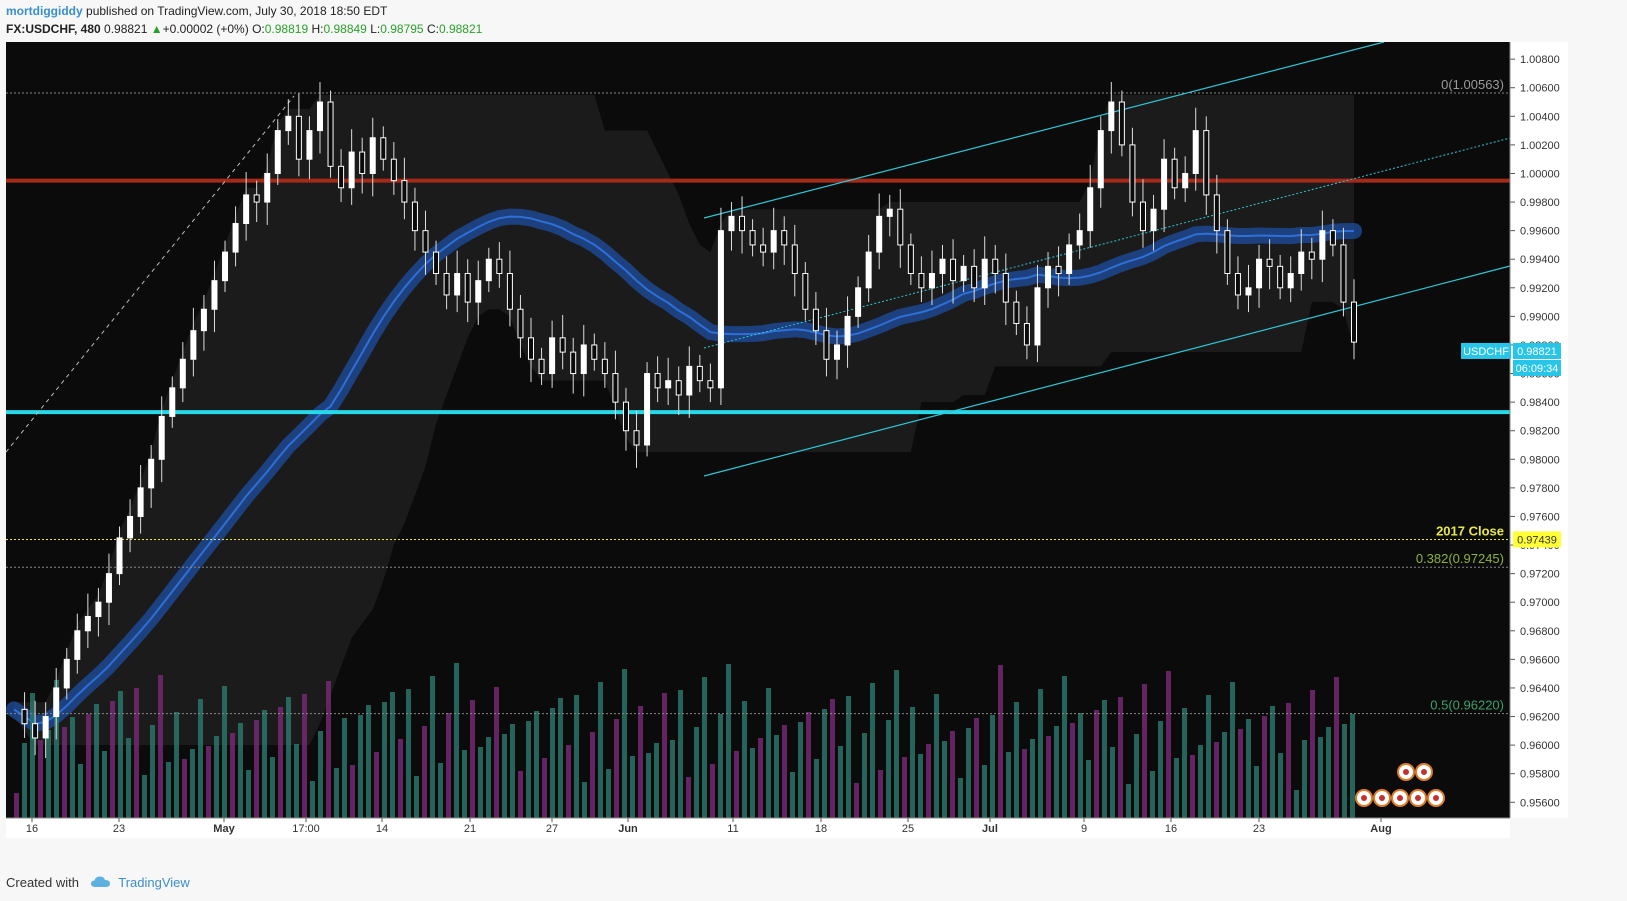 The height and width of the screenshot is (901, 1627). Describe the element at coordinates (317, 29) in the screenshot. I see `high-label: H:` at that location.